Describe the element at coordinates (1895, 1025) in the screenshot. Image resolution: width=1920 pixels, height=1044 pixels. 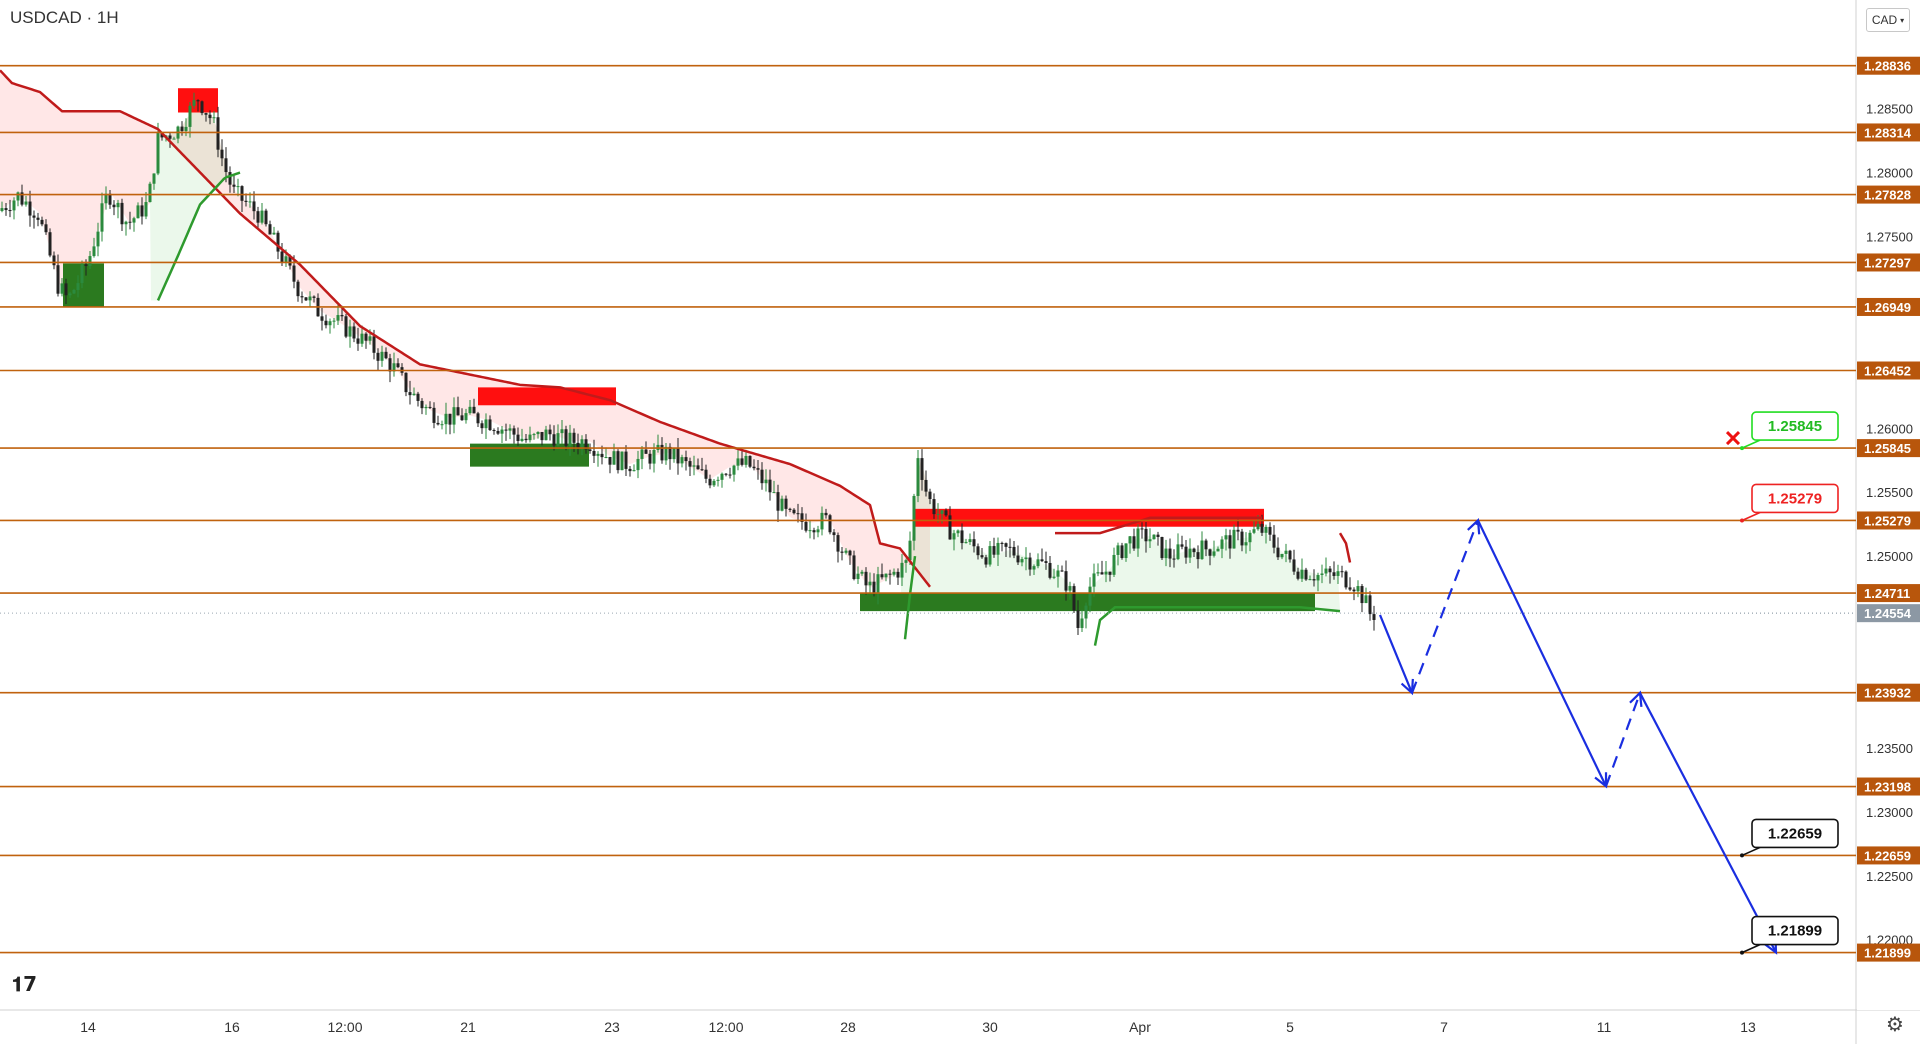
I see `gear-icon: ⚙` at that location.